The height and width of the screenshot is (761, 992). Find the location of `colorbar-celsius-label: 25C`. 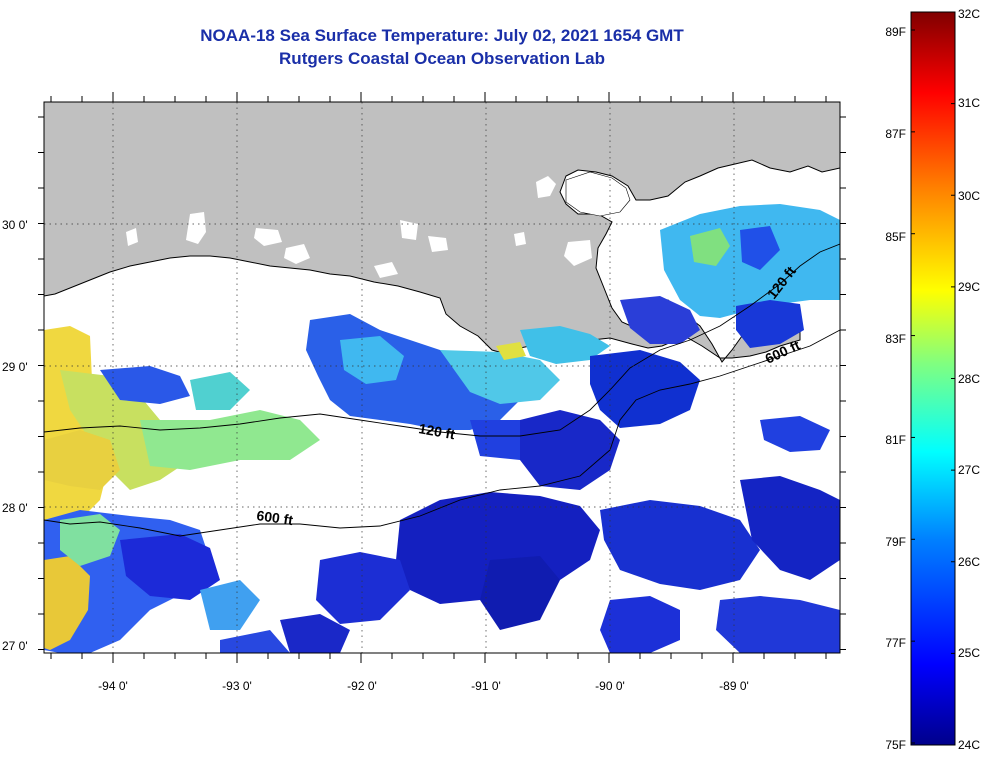

colorbar-celsius-label: 25C is located at coordinates (969, 653).